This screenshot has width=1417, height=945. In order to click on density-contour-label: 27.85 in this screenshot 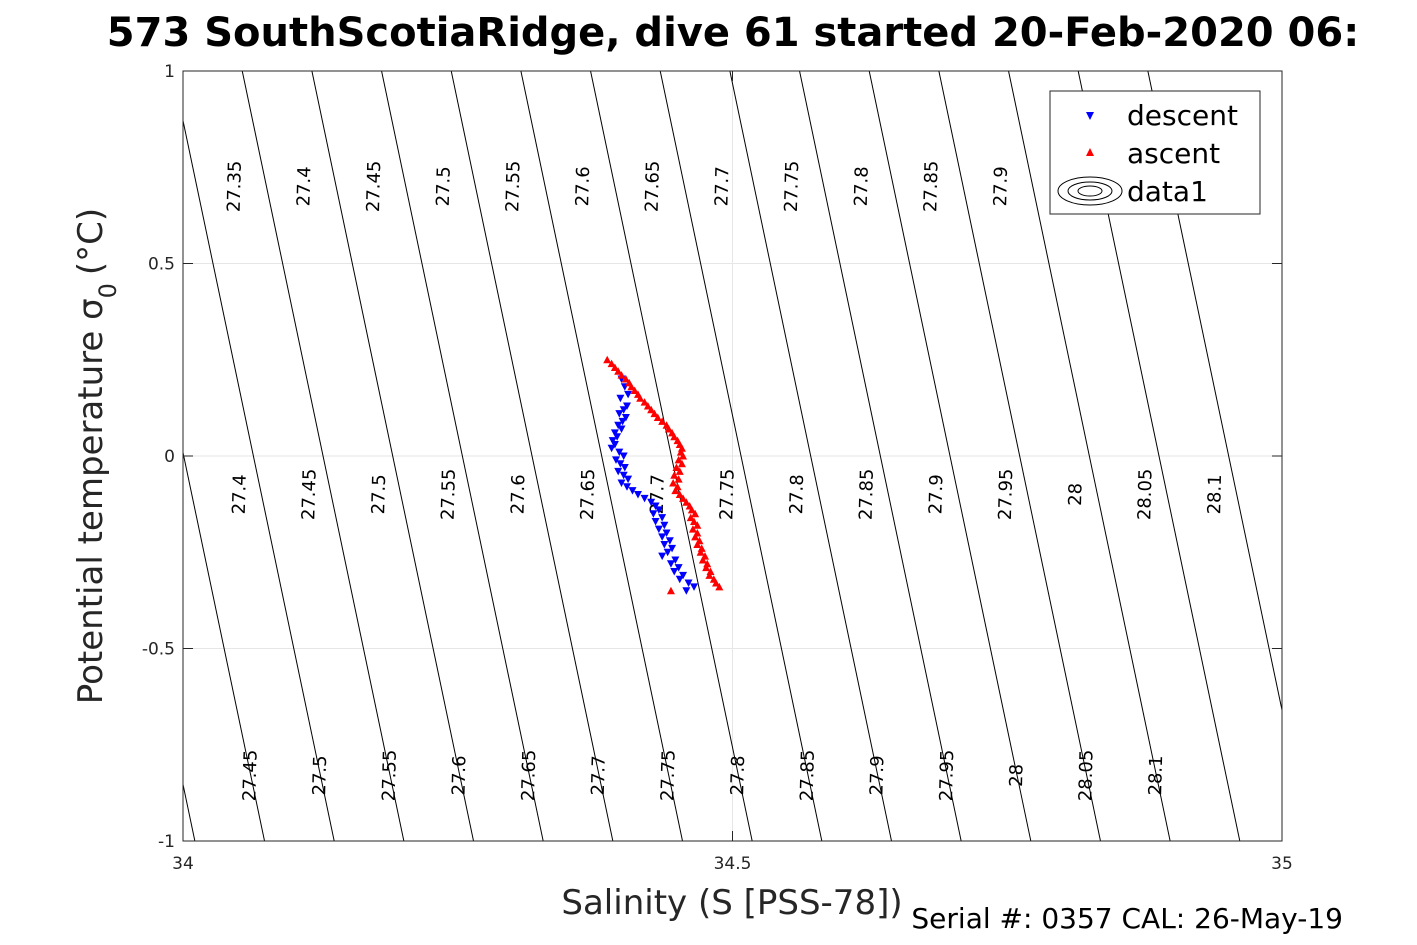, I will do `click(808, 775)`.